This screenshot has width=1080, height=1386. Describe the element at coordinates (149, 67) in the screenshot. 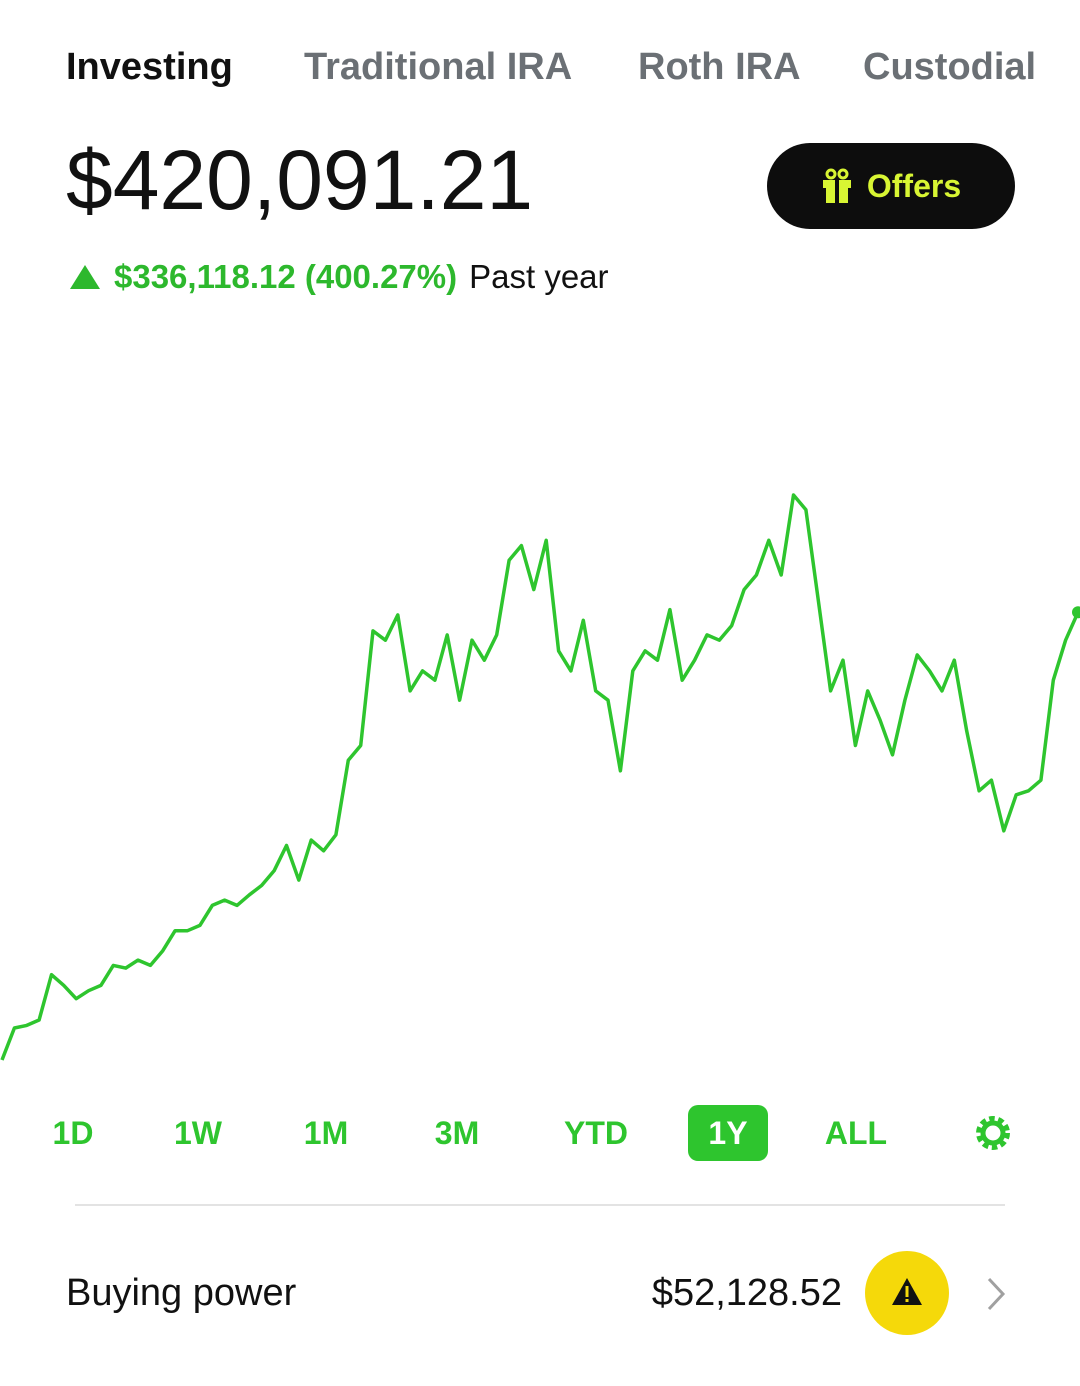

I see `tab: Investing` at that location.